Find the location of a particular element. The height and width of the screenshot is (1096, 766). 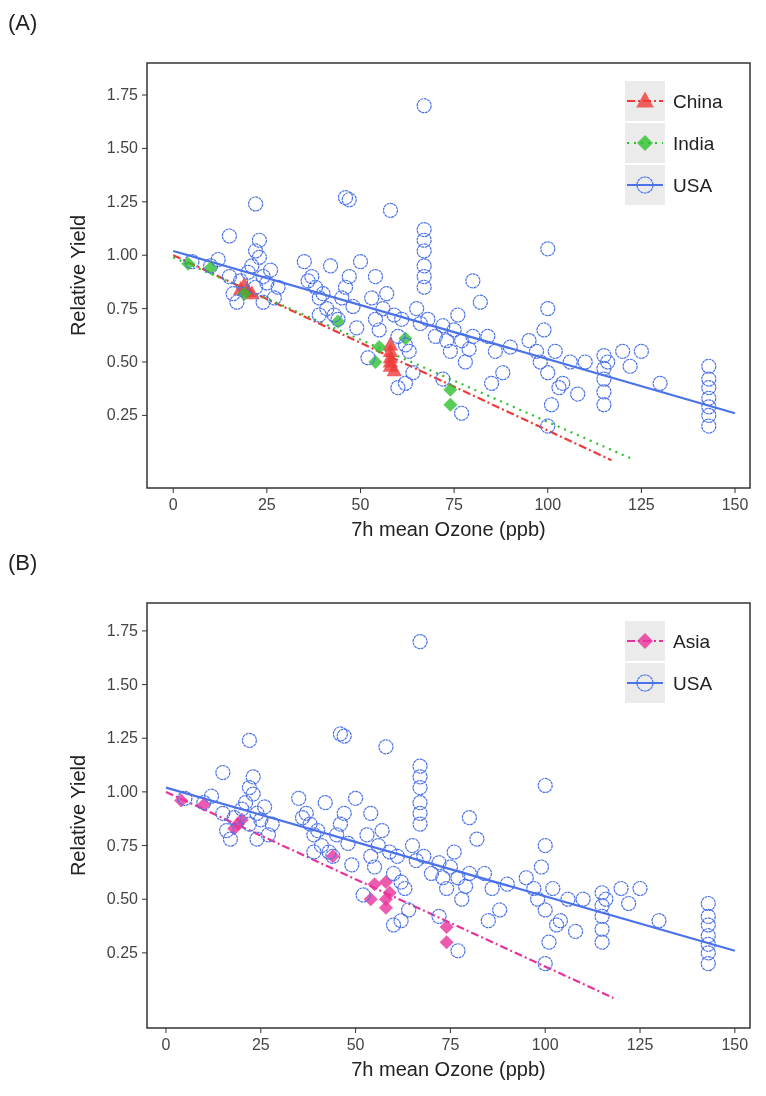

chart-title: (B) is located at coordinates (23, 562).